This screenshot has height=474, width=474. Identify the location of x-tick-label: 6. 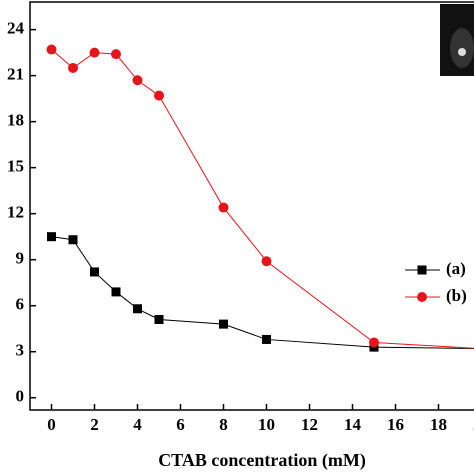
(180, 424).